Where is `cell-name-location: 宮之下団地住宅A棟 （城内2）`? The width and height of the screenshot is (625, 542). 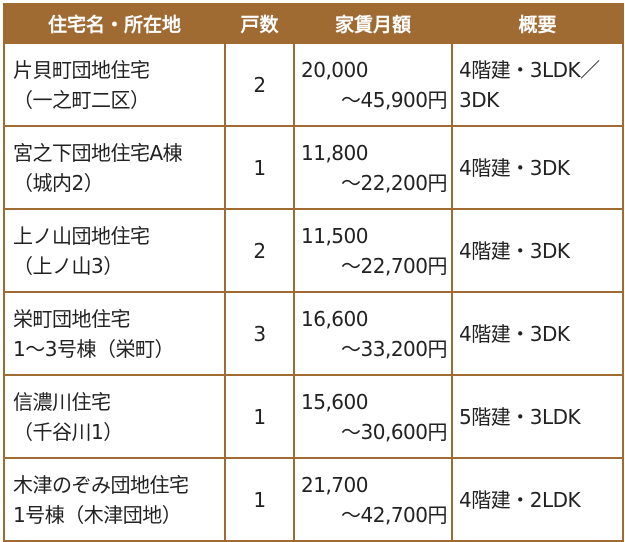 cell-name-location: 宮之下団地住宅A棟 （城内2） is located at coordinates (114, 167).